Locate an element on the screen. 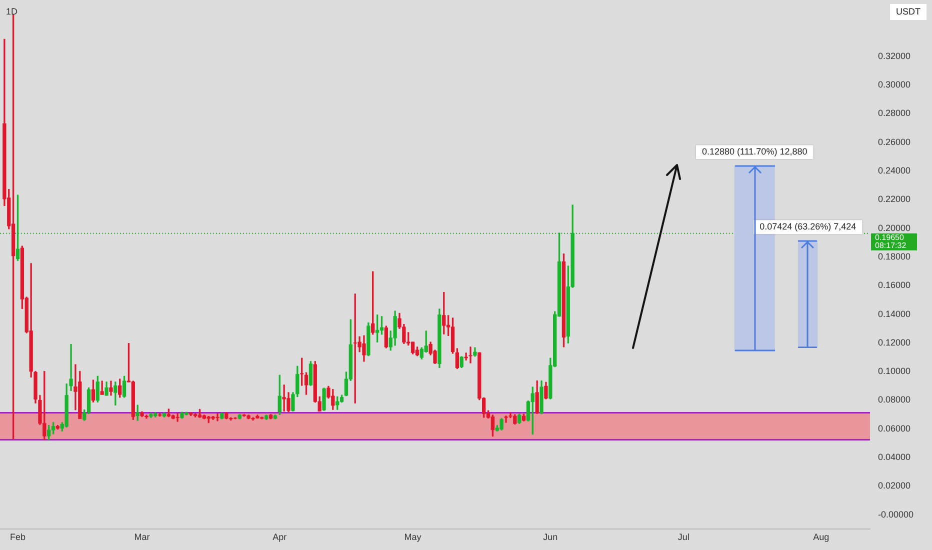  y-tick-label: 0.18000 is located at coordinates (894, 256).